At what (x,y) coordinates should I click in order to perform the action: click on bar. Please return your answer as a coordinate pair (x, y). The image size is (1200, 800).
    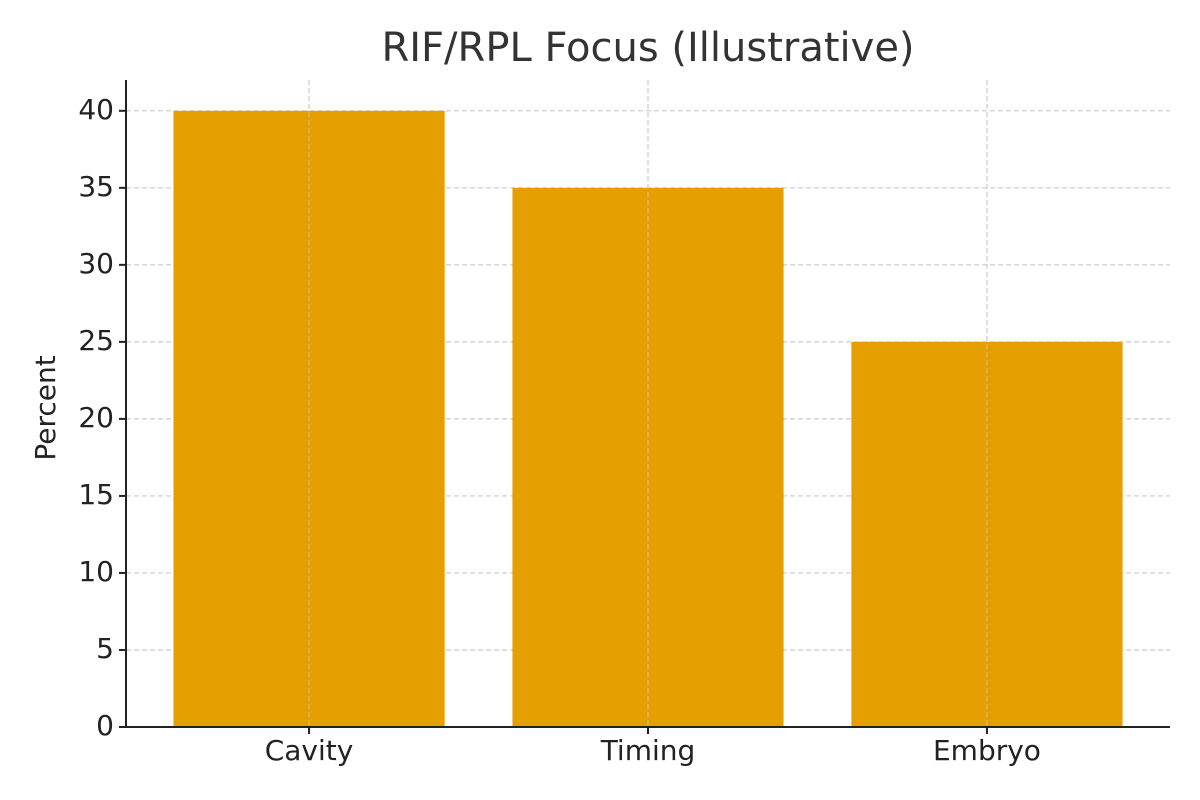
    Looking at the image, I should click on (987, 534).